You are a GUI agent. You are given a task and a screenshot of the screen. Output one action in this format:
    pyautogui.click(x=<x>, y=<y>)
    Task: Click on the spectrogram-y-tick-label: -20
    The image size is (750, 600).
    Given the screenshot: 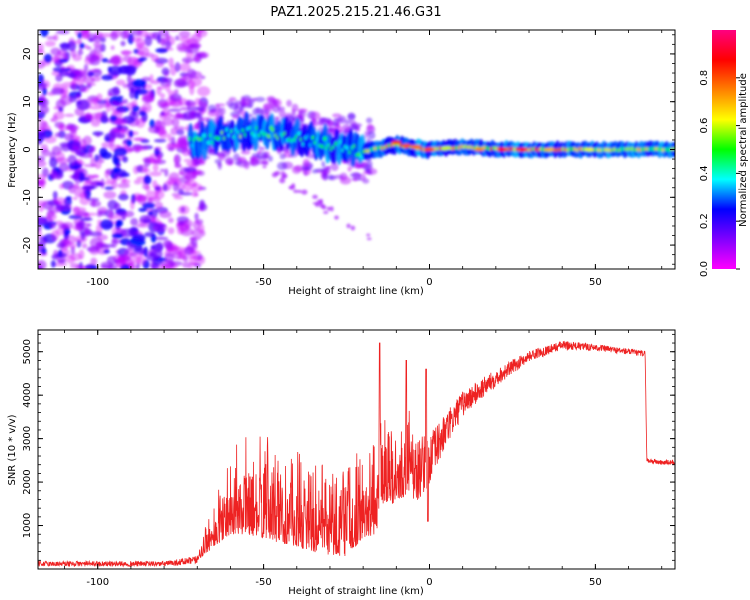 What is the action you would take?
    pyautogui.click(x=27, y=245)
    